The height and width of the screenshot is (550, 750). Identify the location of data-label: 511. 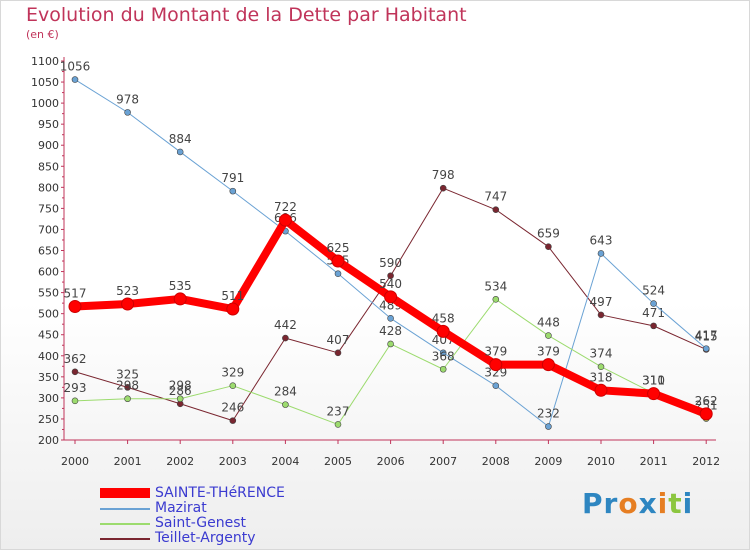
(232, 296).